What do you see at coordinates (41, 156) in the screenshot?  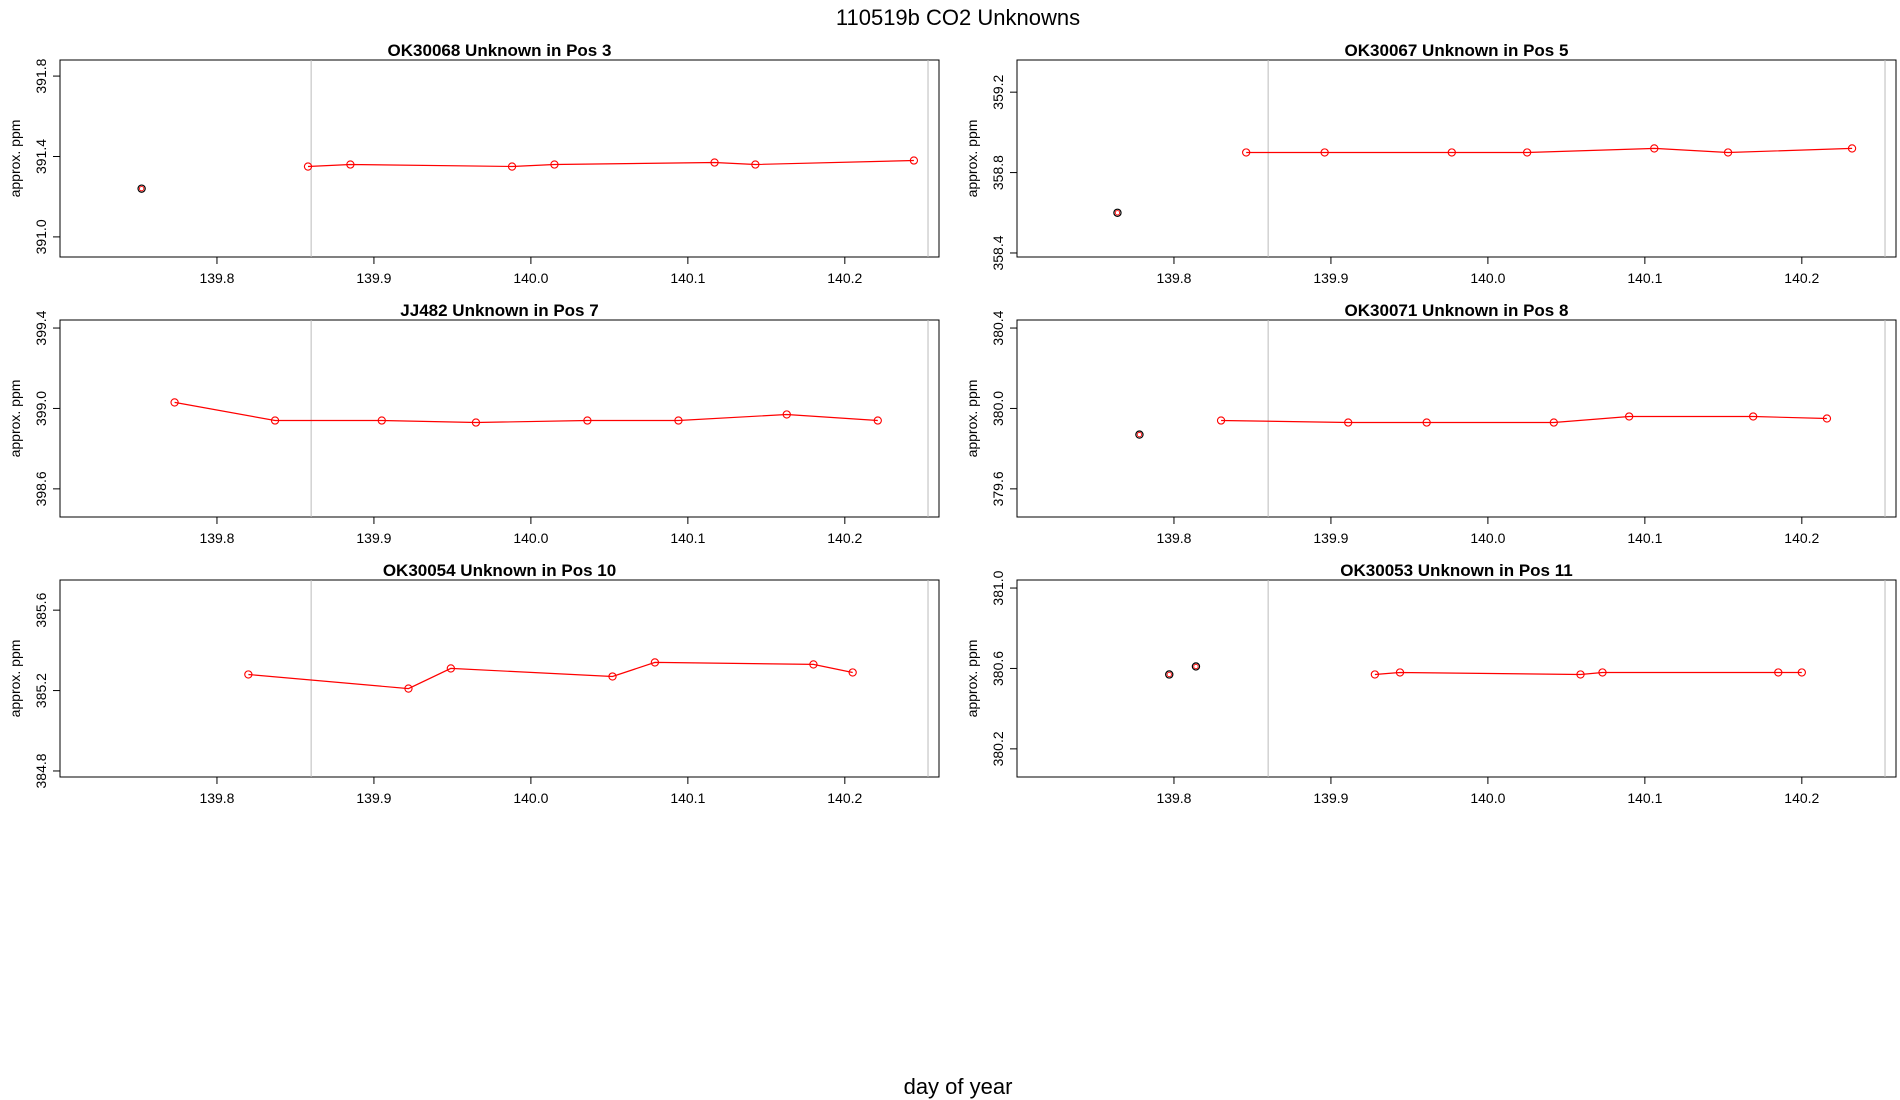 I see `y-tick-label: 391.4` at bounding box center [41, 156].